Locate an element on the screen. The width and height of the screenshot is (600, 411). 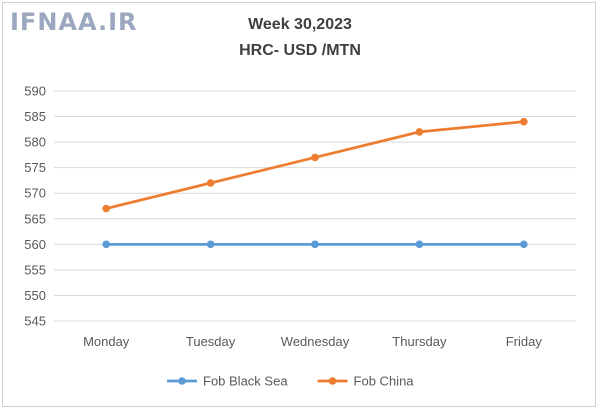
chart-subtitle: HRC- USD /MTN is located at coordinates (300, 50).